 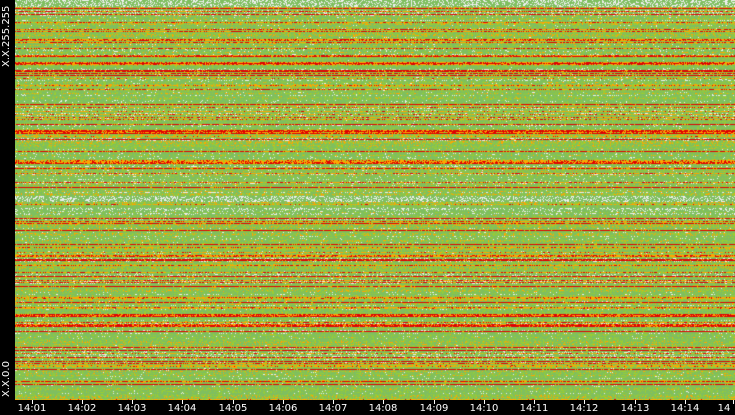 I want to click on x-tick-label: 14:13, so click(x=635, y=408).